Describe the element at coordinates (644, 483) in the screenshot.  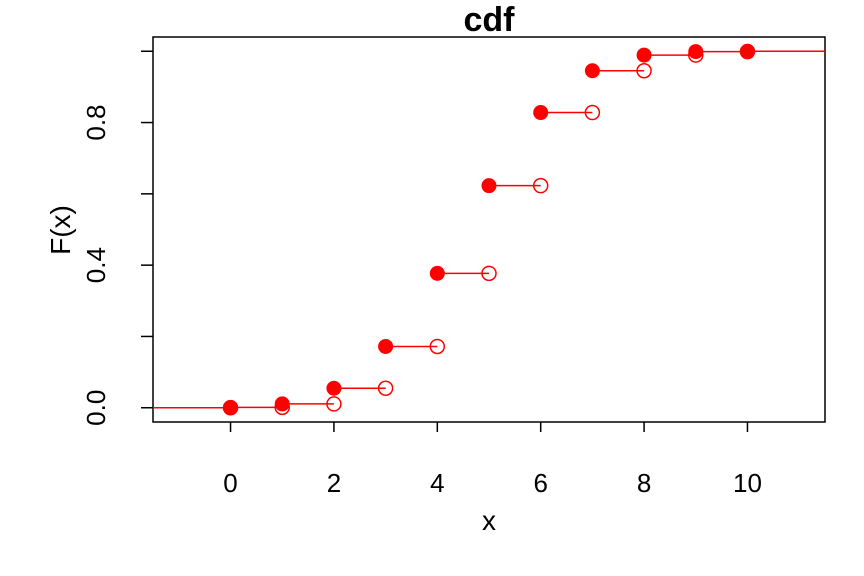
I see `x-tick-label: 8` at that location.